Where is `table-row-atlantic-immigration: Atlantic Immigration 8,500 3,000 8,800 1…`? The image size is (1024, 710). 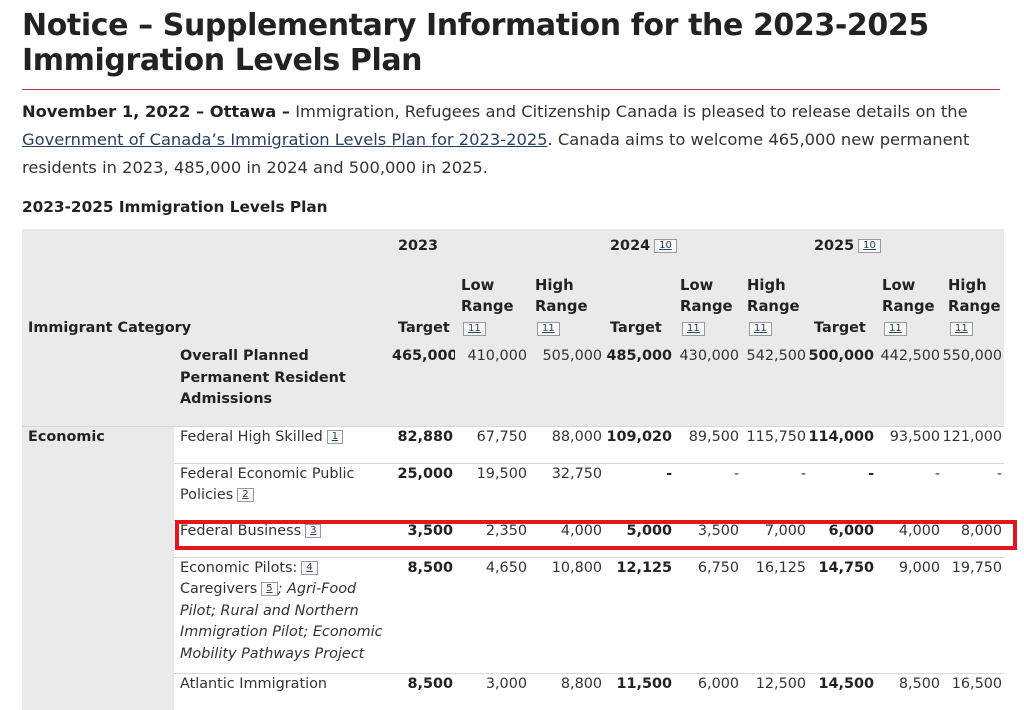 table-row-atlantic-immigration: Atlantic Immigration 8,500 3,000 8,800 1… is located at coordinates (513, 691).